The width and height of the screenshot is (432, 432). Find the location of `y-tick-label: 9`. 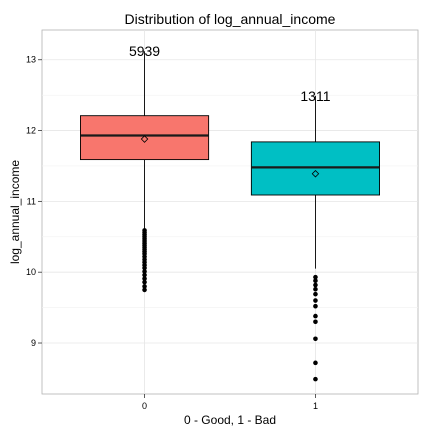

y-tick-label: 9 is located at coordinates (33, 343).